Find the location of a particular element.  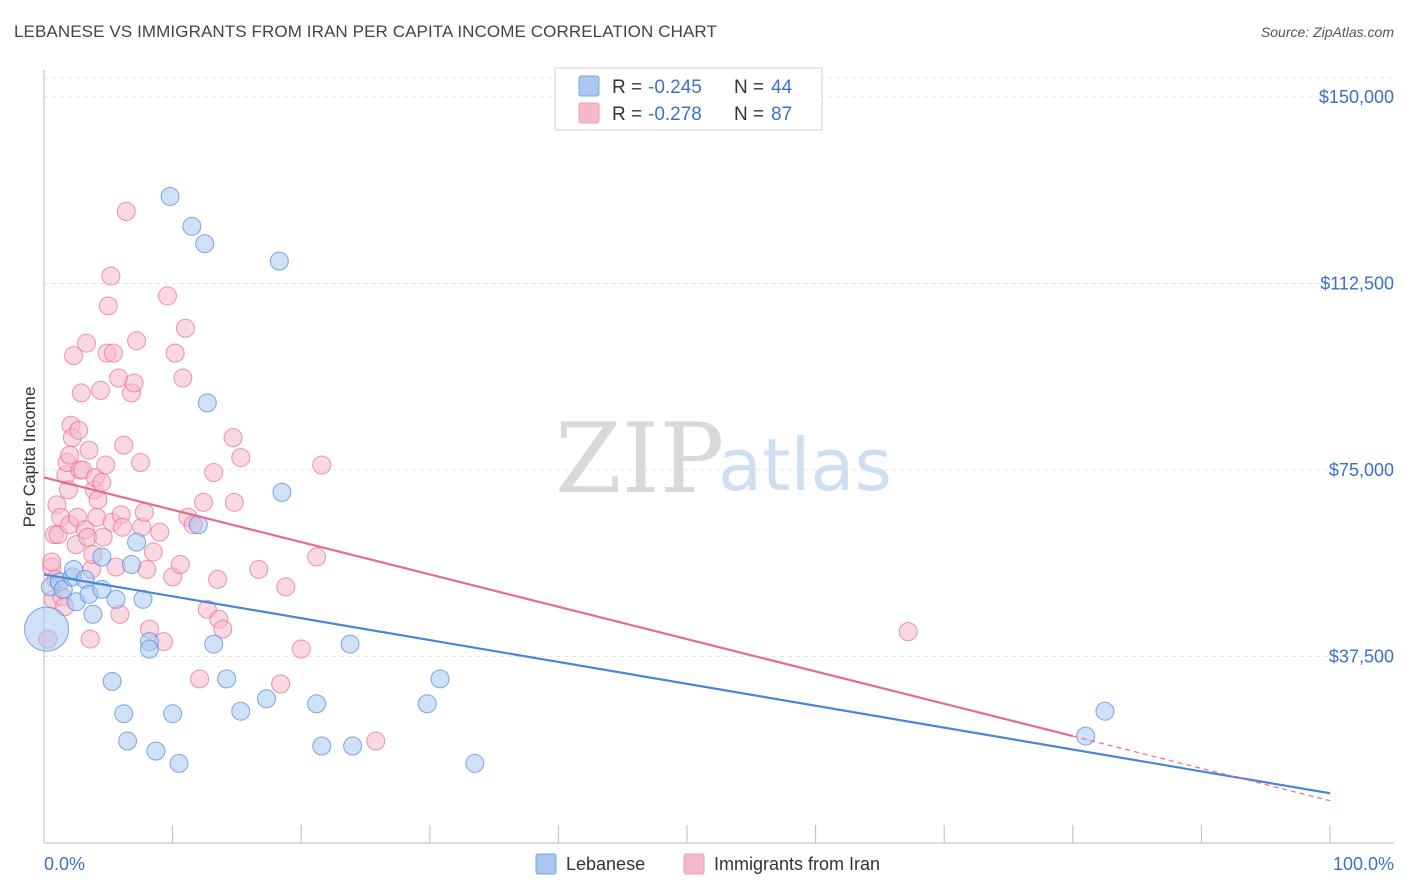

series-legend: Lebanese Immigrants from Iran is located at coordinates (707, 864).